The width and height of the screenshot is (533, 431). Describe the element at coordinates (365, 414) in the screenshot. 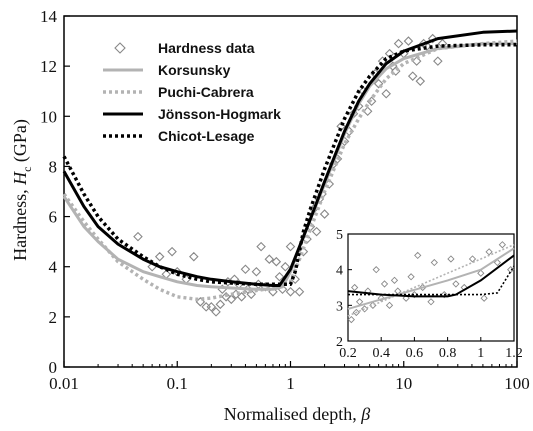

I see `x-axis-label-symbol: β` at that location.